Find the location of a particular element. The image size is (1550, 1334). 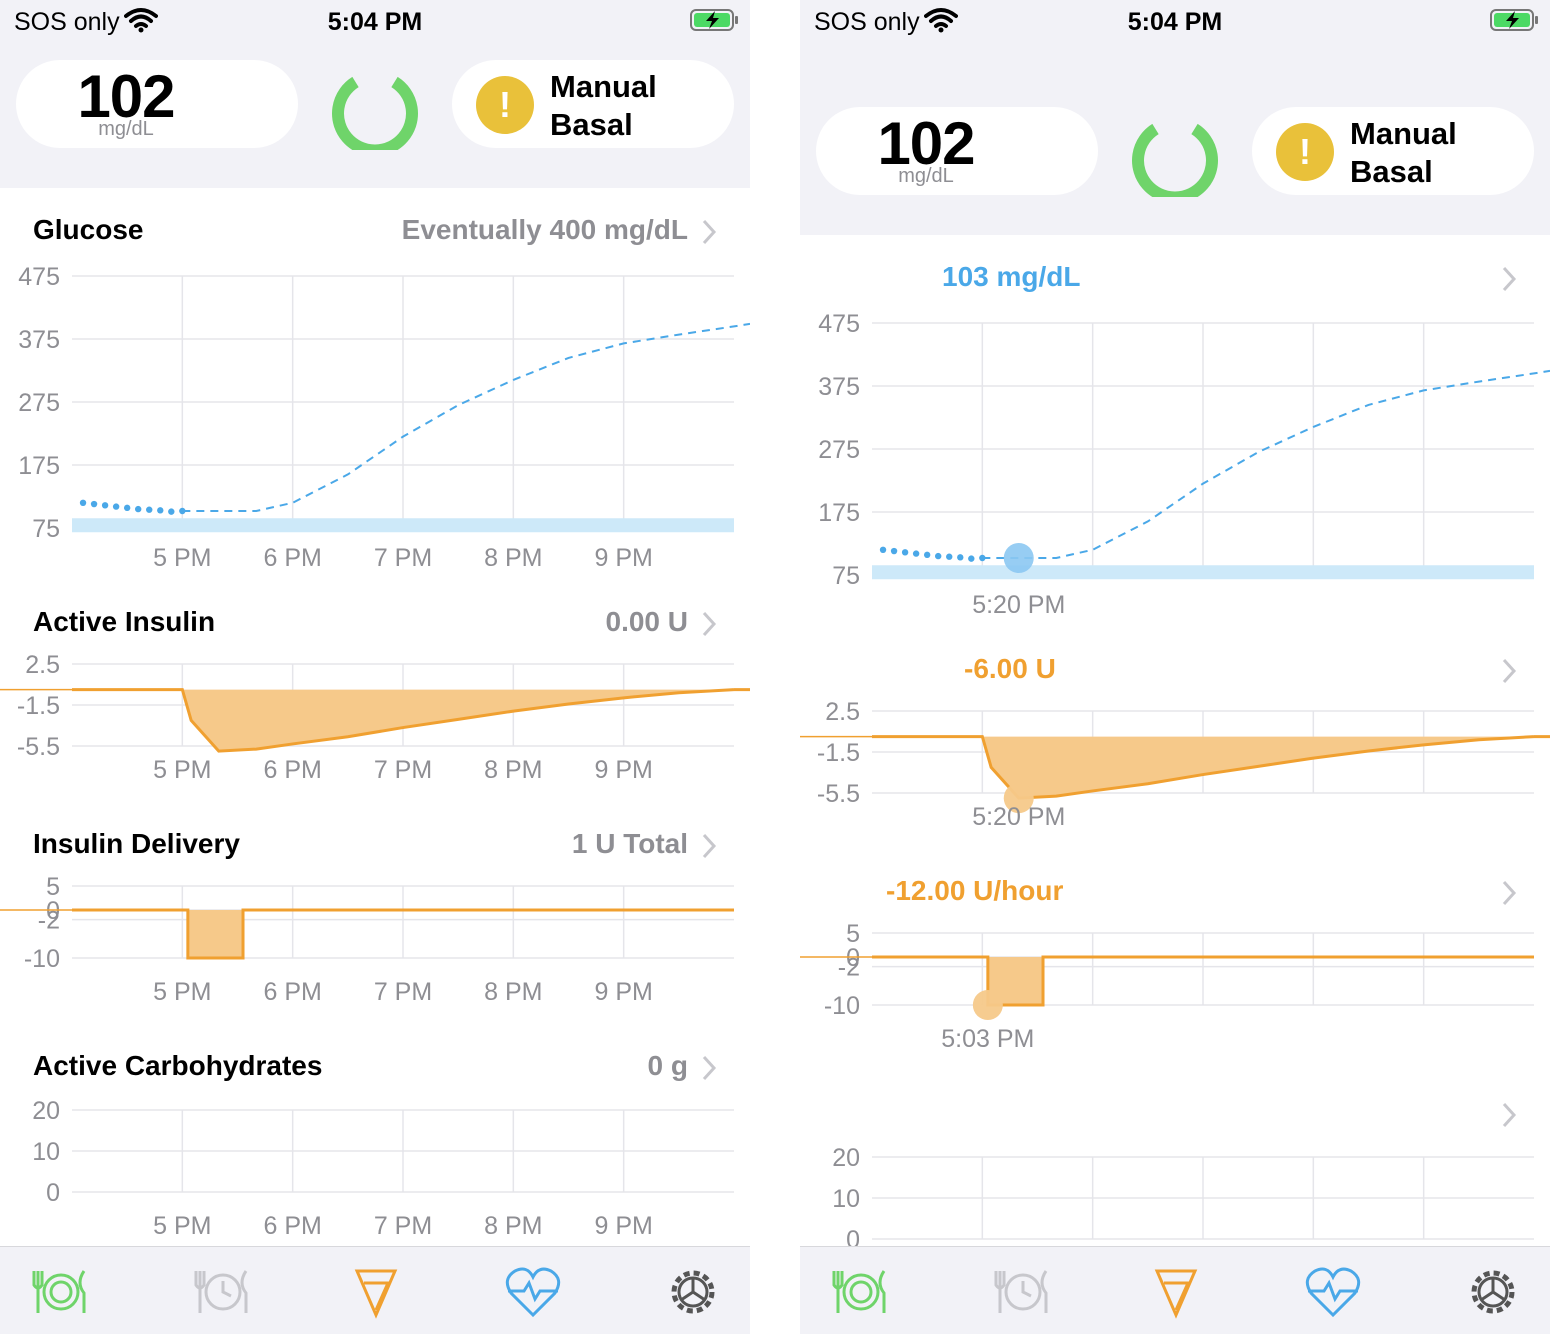

y-tick-label: 475 is located at coordinates (39, 277).